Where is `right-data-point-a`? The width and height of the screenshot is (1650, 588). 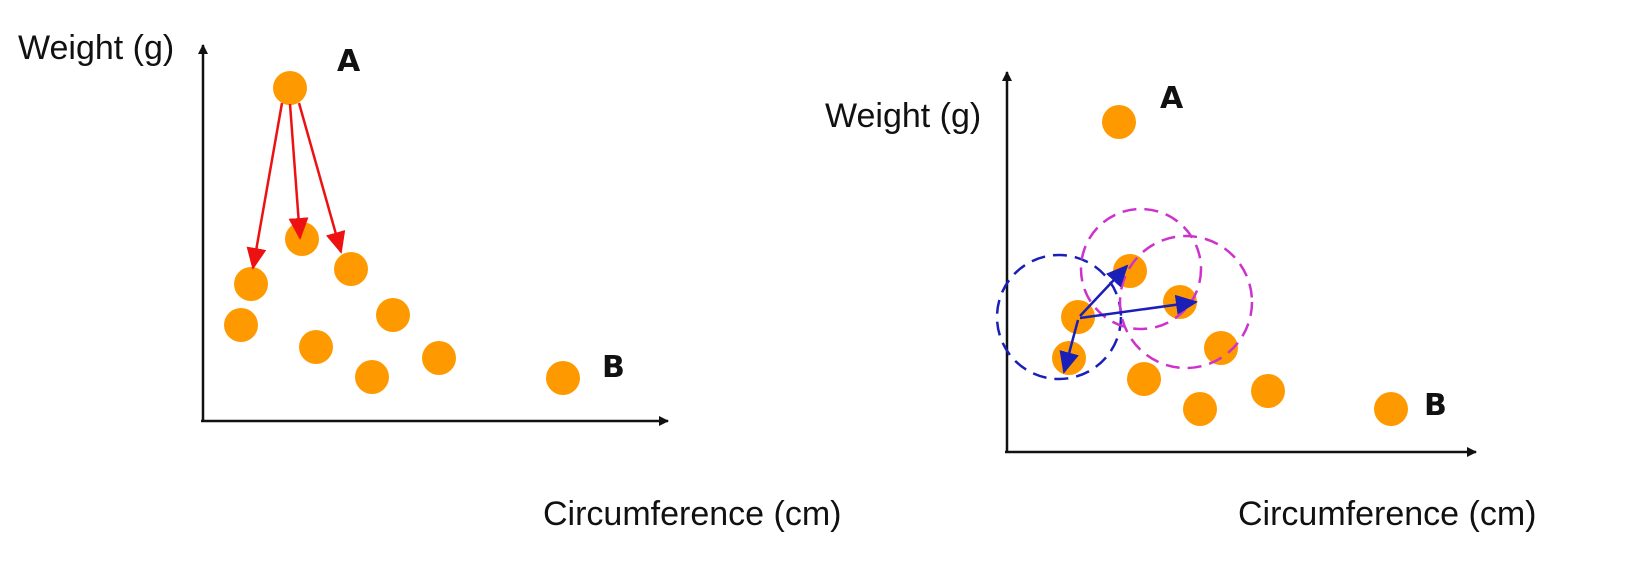 right-data-point-a is located at coordinates (1119, 122).